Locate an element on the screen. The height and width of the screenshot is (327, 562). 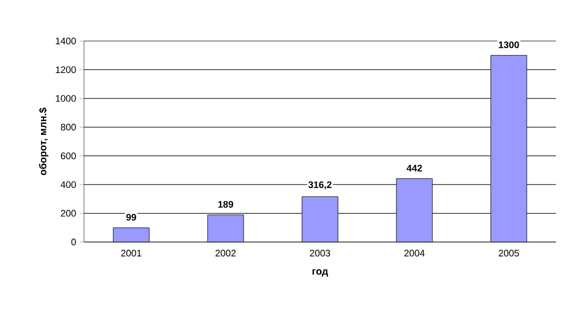
x-tick-label: 2004 is located at coordinates (414, 253).